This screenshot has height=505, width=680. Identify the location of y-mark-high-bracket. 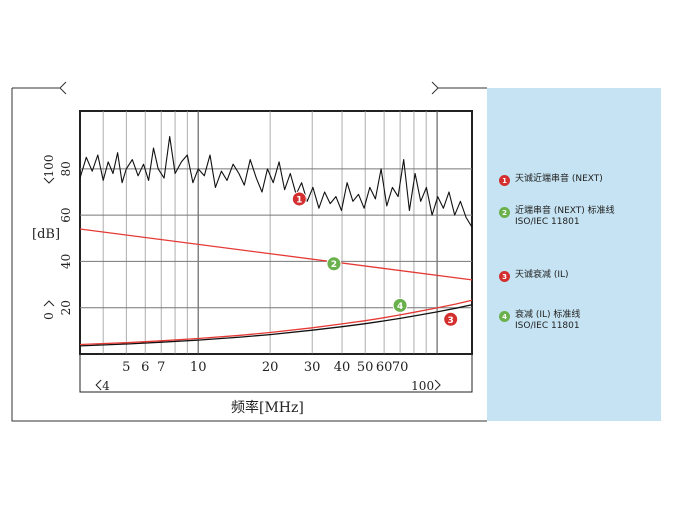
(49, 180).